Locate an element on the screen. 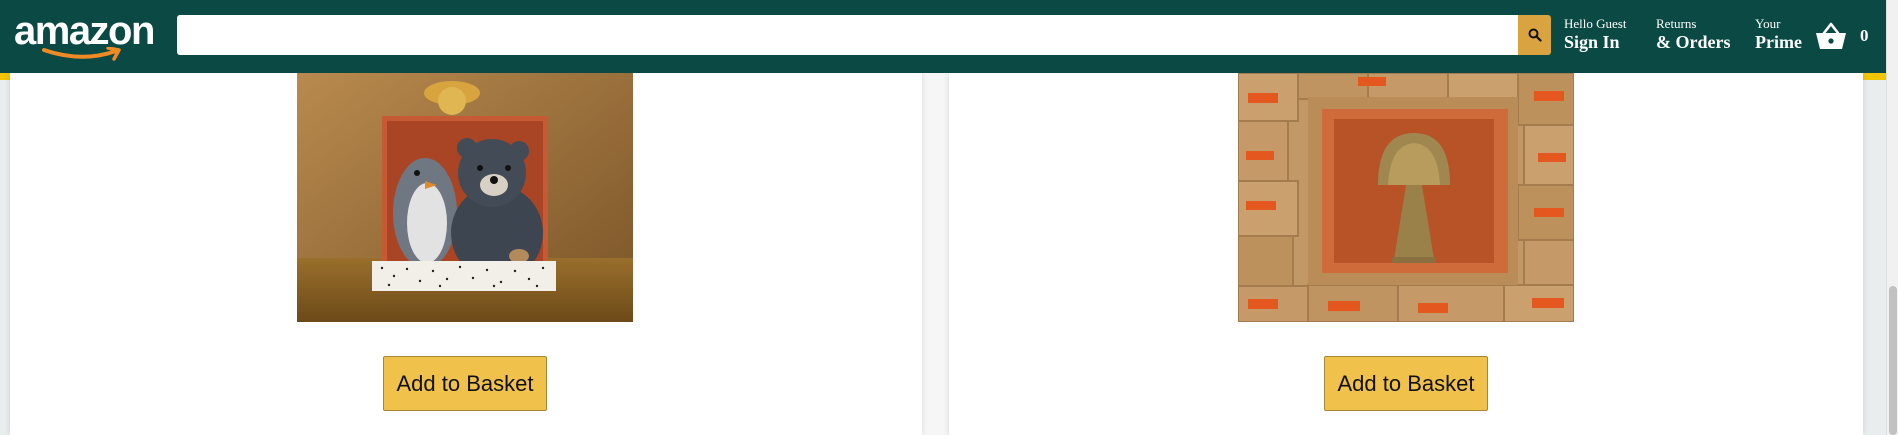 This screenshot has height=435, width=1898. your-prime-link: Your Prime is located at coordinates (1778, 34).